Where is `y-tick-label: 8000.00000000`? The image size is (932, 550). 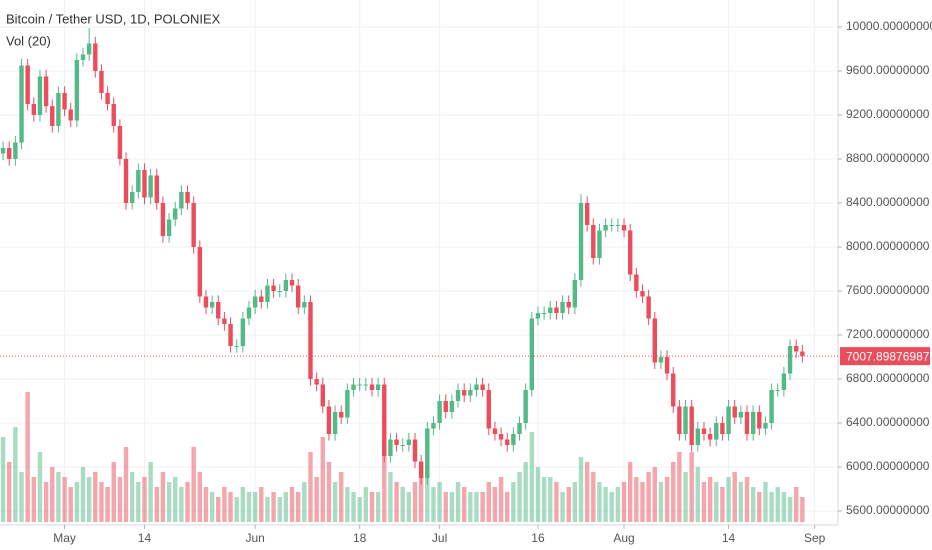
y-tick-label: 8000.00000000 is located at coordinates (888, 246).